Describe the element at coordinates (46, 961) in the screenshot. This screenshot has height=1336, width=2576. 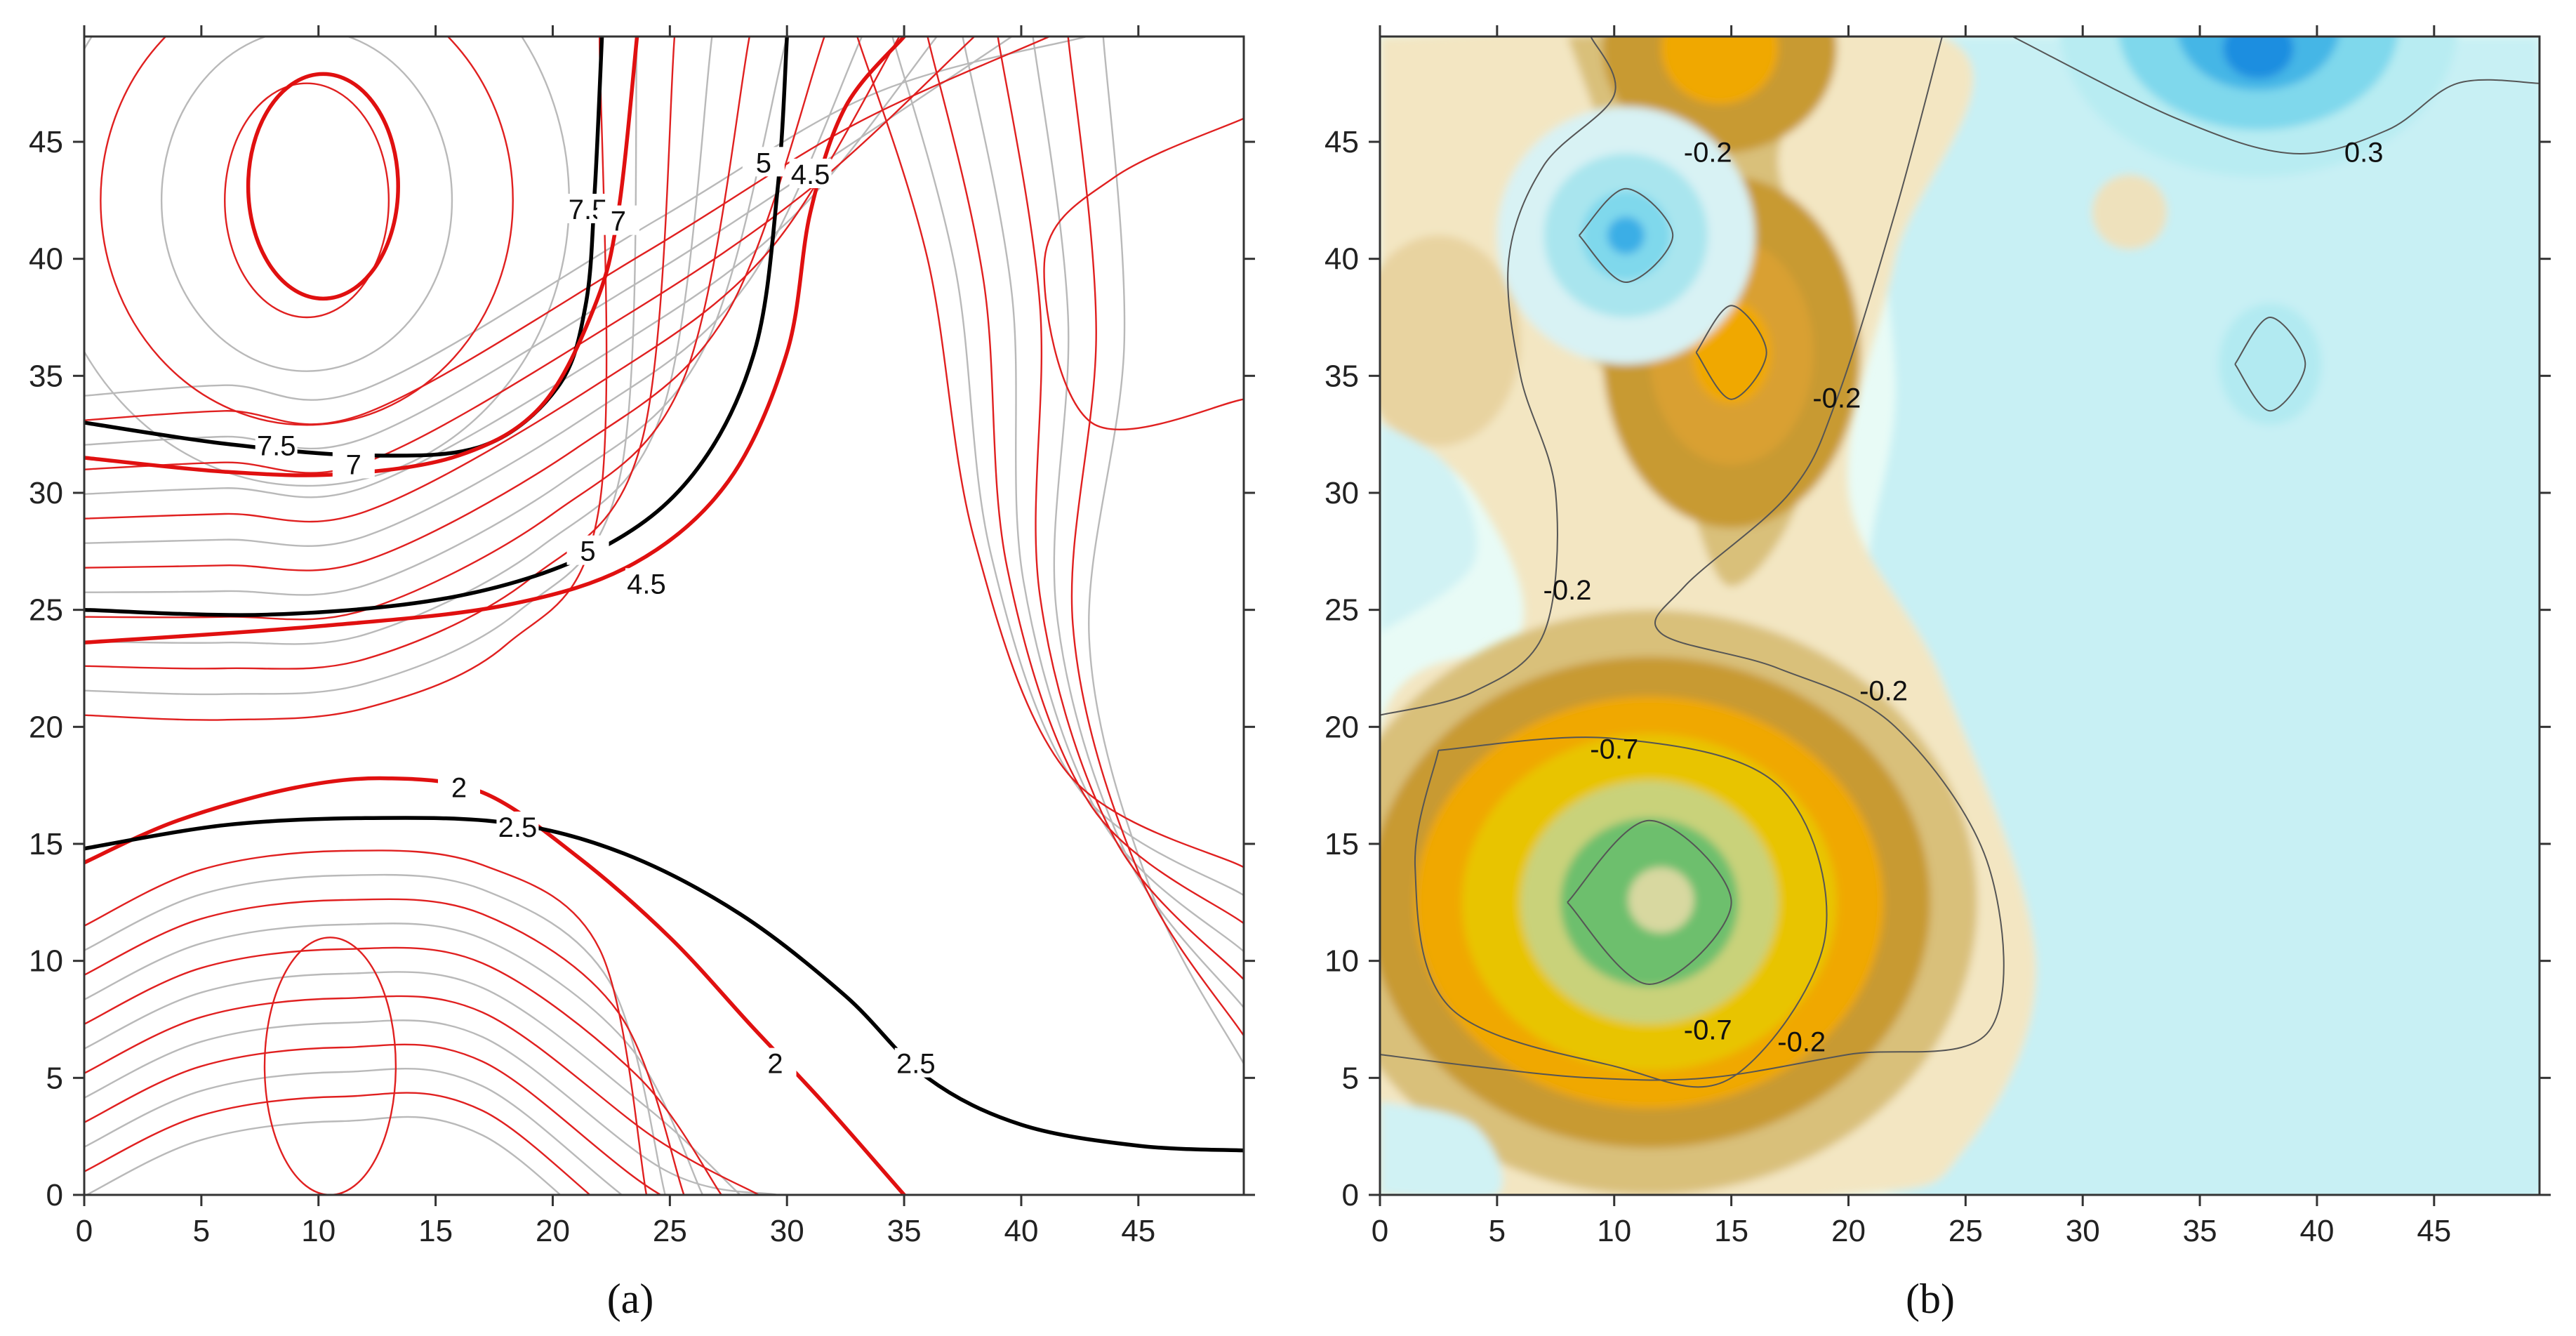
I see `y-tick-label: 10` at that location.